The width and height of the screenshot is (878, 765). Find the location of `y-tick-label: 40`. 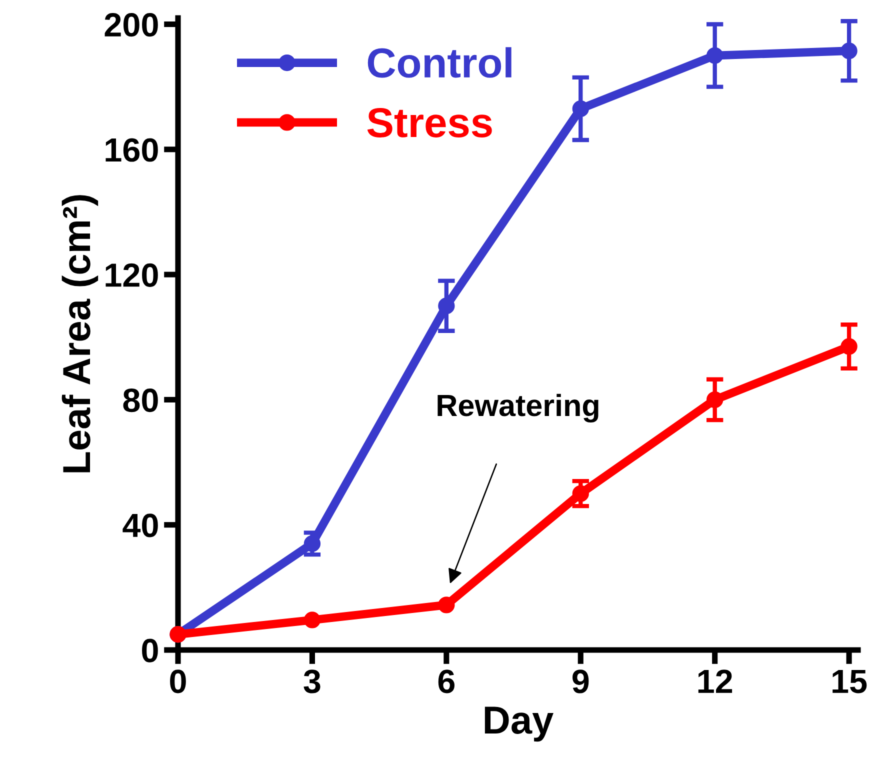

y-tick-label: 40 is located at coordinates (140, 526).